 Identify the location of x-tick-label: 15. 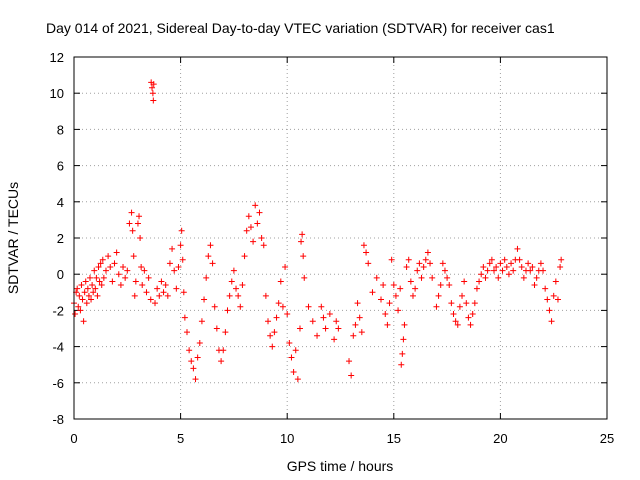
(394, 438).